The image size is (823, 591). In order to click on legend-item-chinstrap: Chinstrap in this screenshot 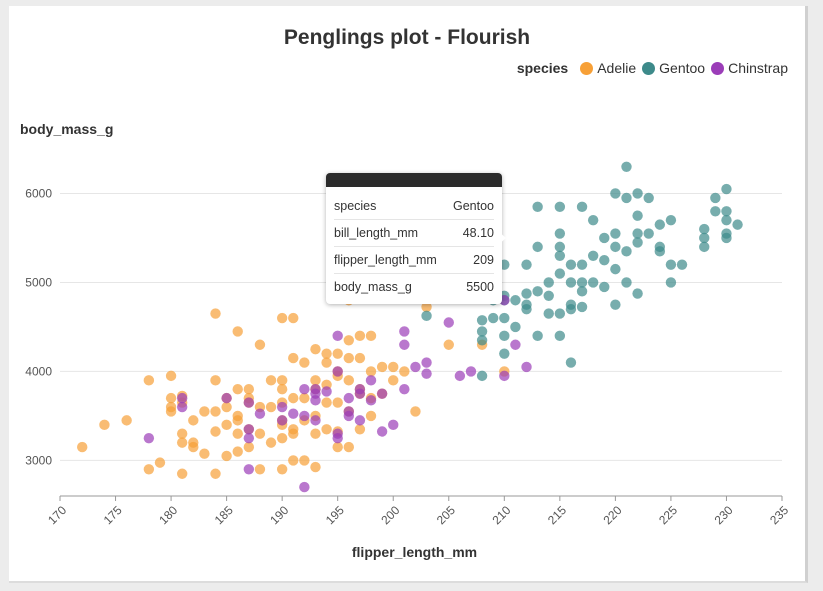, I will do `click(749, 68)`.